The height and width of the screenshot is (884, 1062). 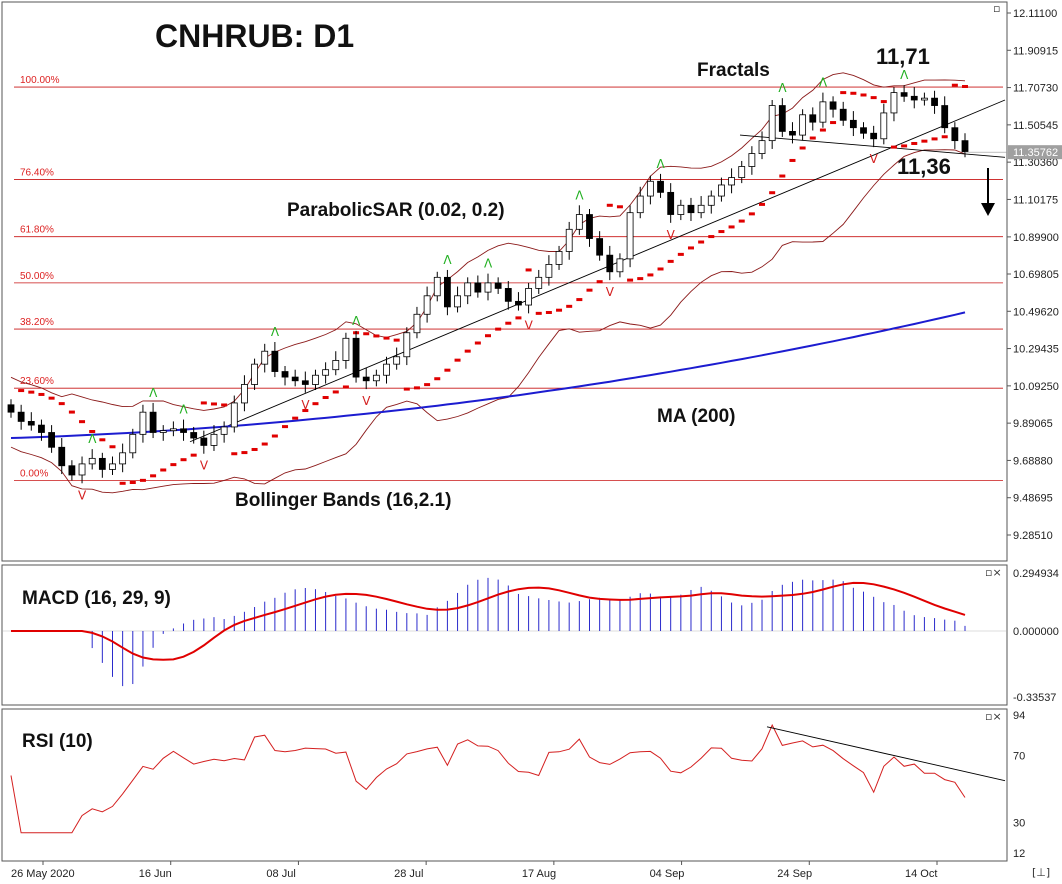 I want to click on chart-title: CNHRUB: D1, so click(x=254, y=36).